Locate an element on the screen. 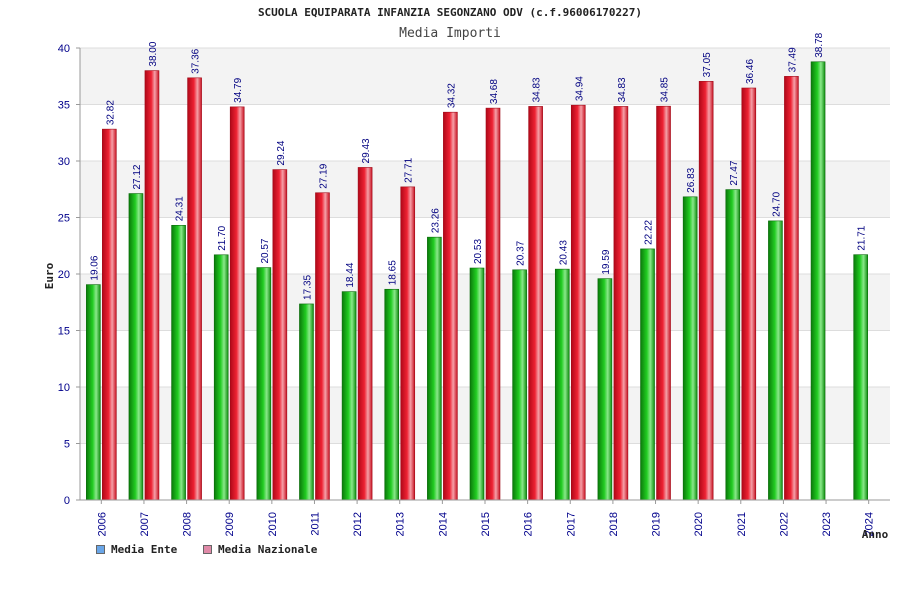  bar-media-ente-2011 is located at coordinates (306, 402).